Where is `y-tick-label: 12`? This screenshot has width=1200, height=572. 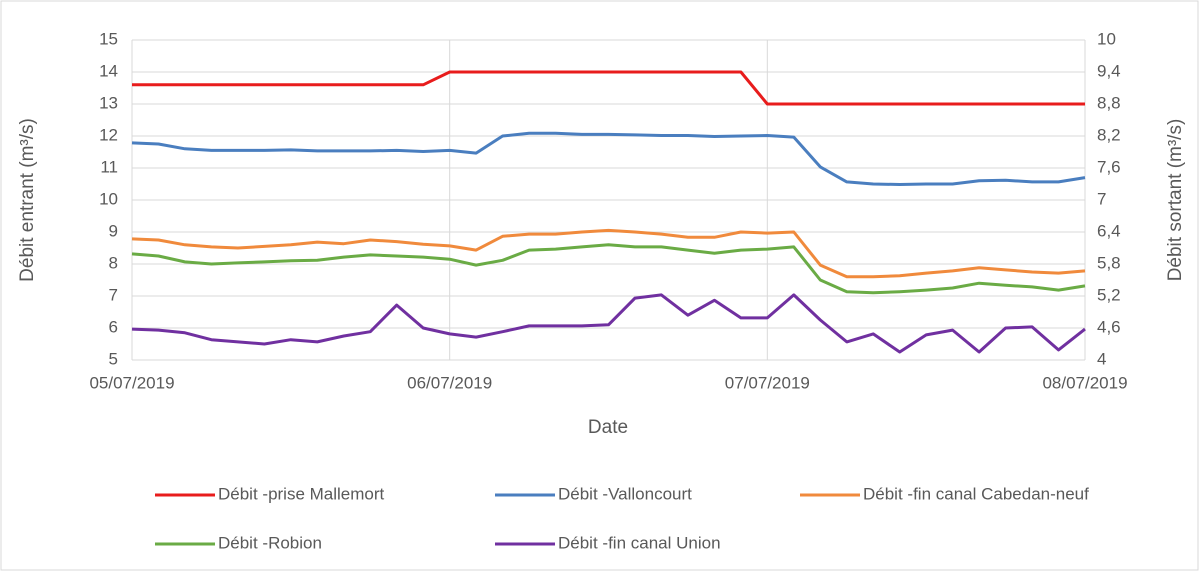 y-tick-label: 12 is located at coordinates (108, 134).